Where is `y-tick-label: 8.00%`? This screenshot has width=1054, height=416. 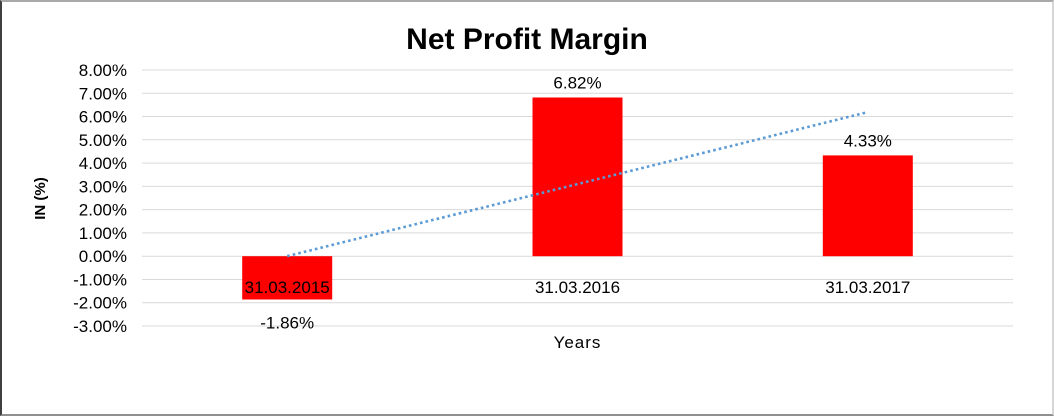
y-tick-label: 8.00% is located at coordinates (103, 70).